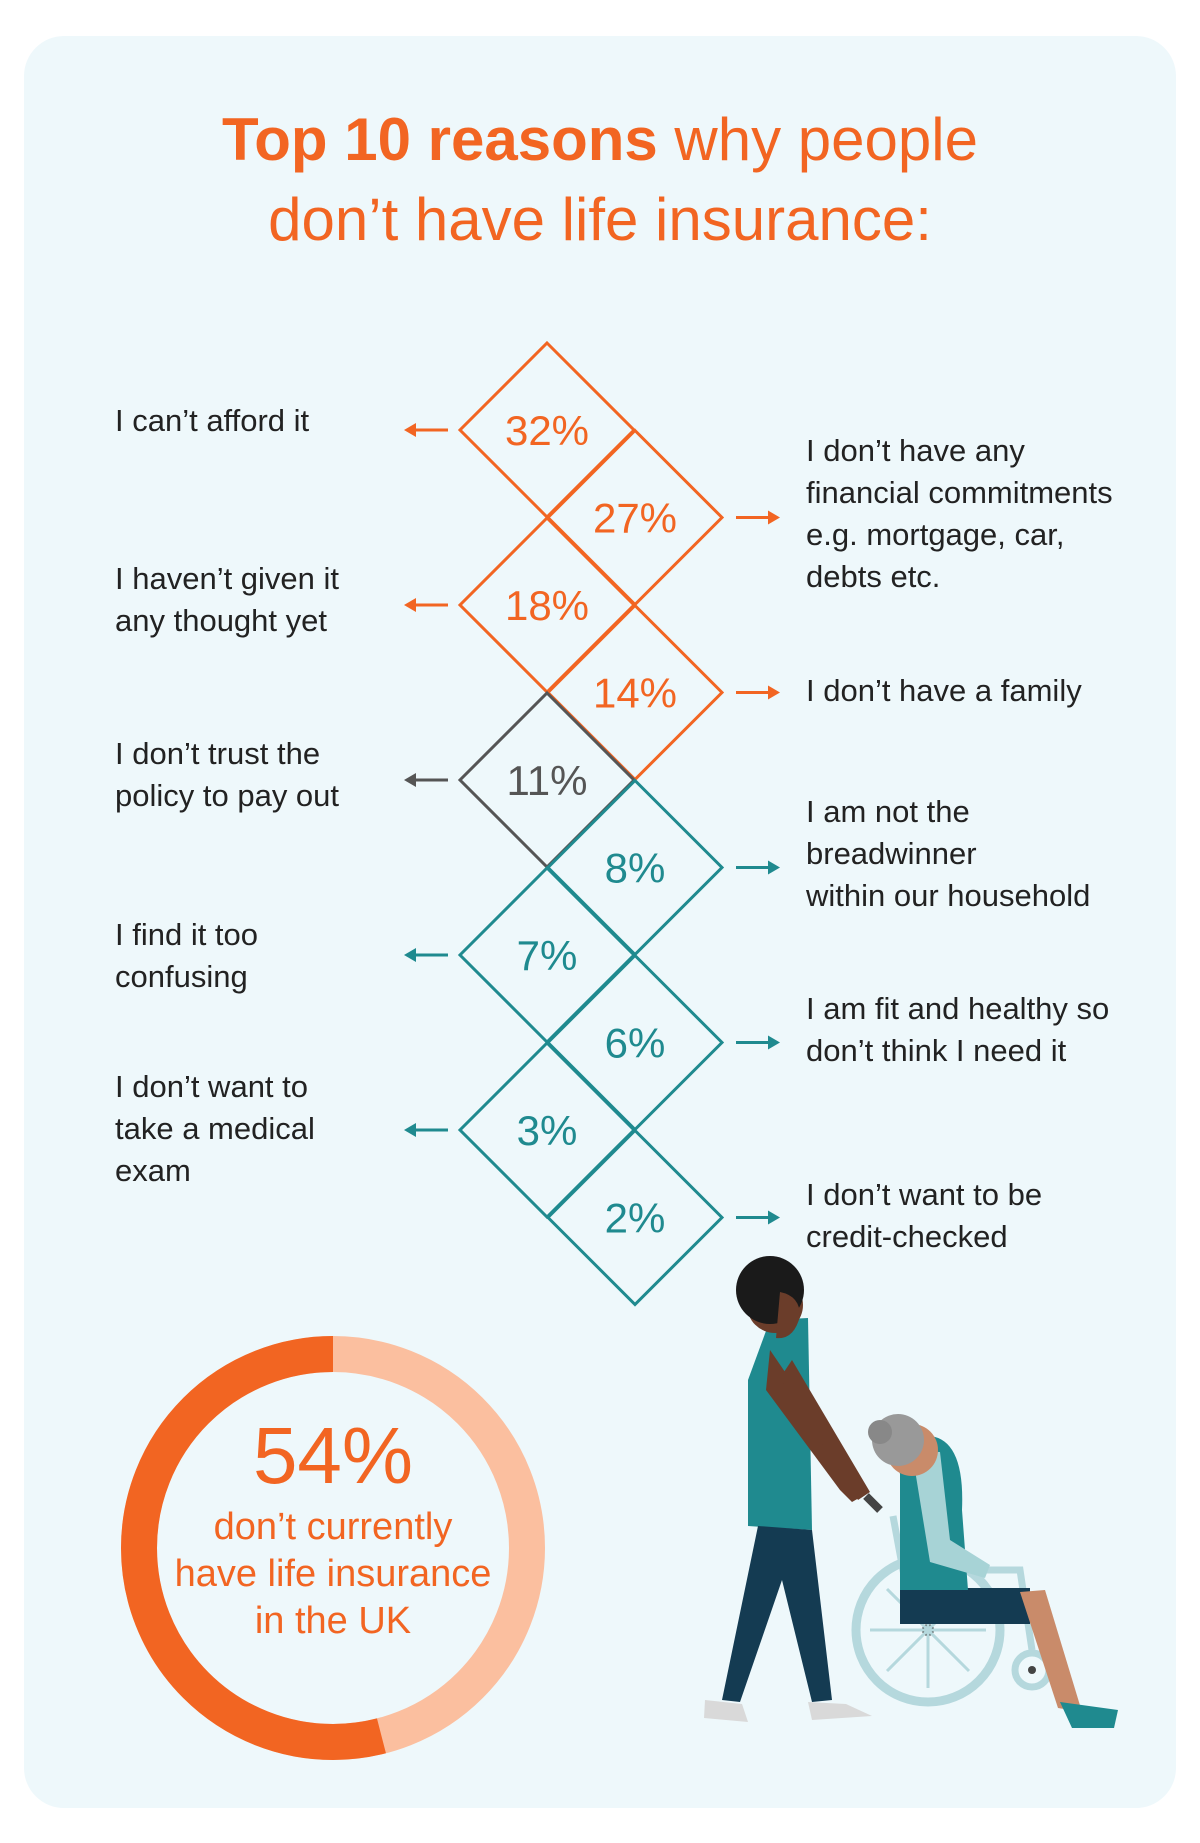  Describe the element at coordinates (440, 139) in the screenshot. I see `title-bold: Top 10 reasons` at that location.